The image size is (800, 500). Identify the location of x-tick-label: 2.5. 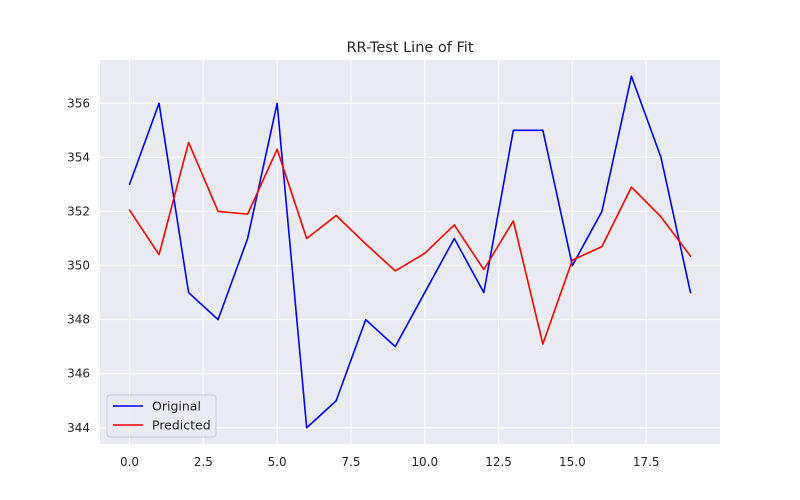
(203, 462).